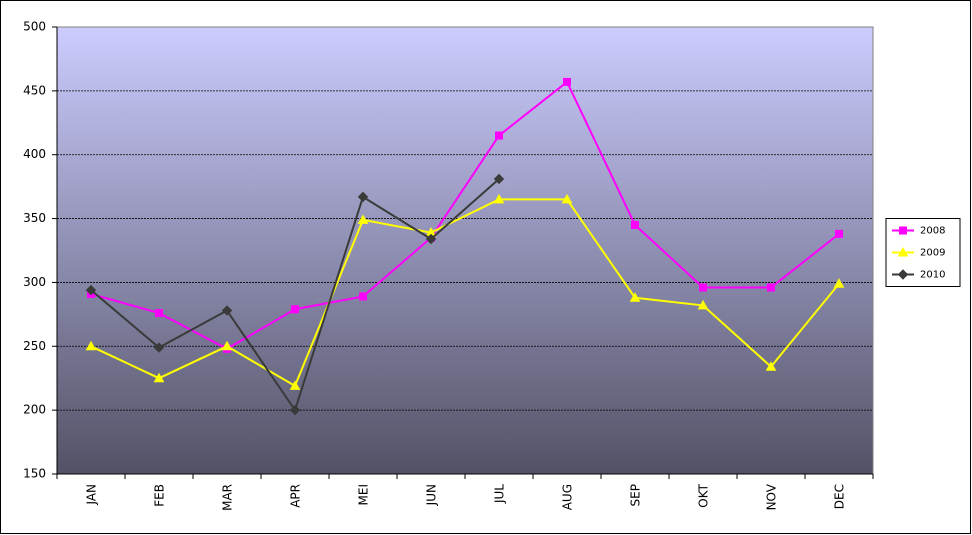 This screenshot has width=972, height=535. I want to click on x-tick-label: APR, so click(296, 496).